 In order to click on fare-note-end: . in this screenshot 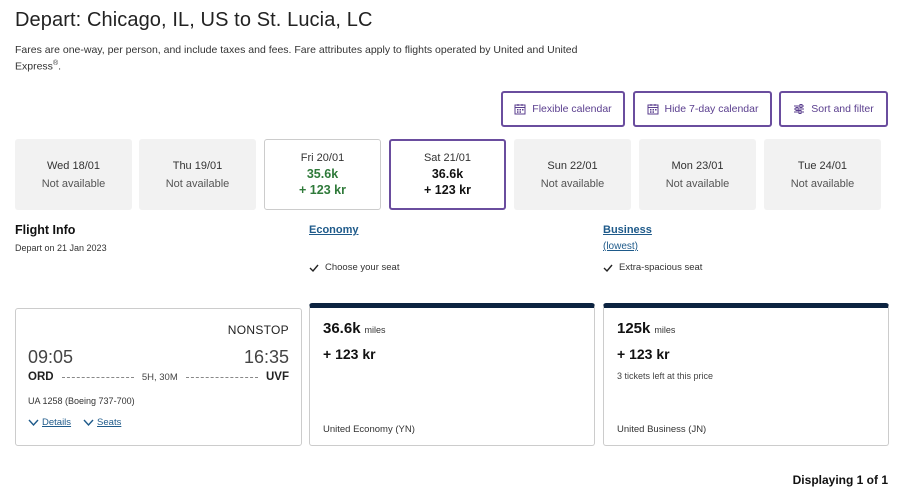, I will do `click(60, 66)`.